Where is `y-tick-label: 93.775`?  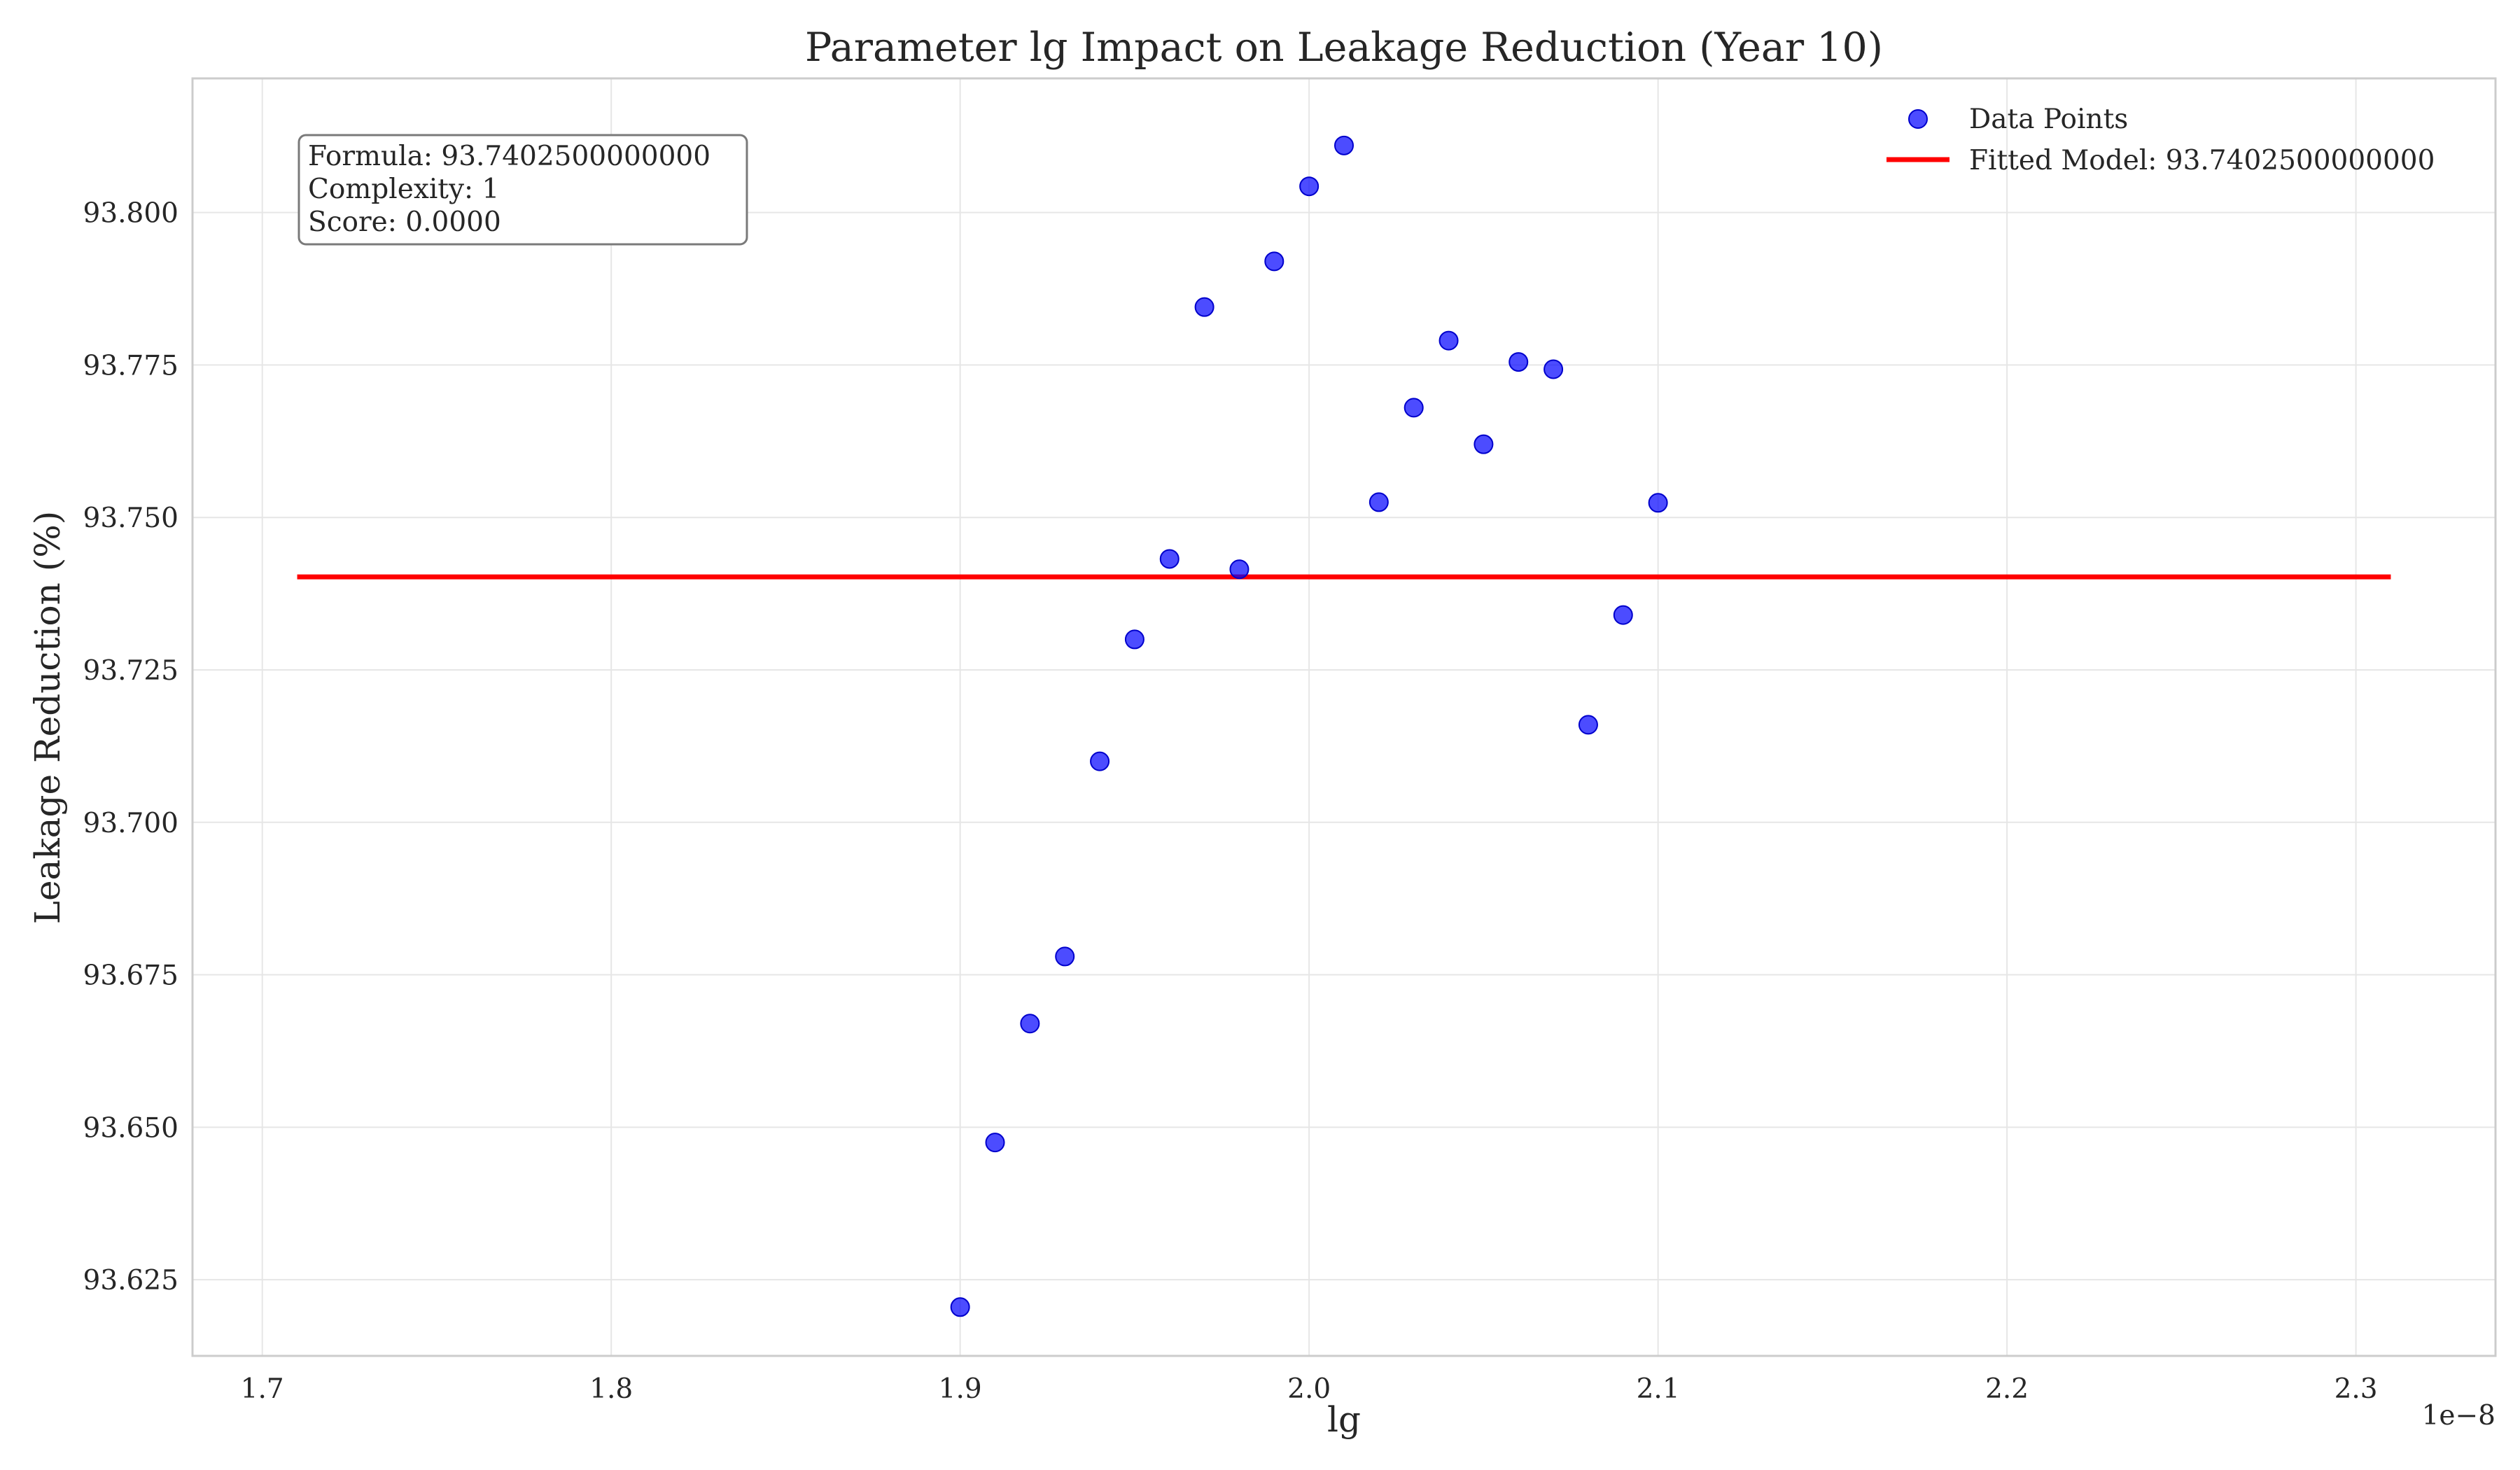
y-tick-label: 93.775 is located at coordinates (130, 366).